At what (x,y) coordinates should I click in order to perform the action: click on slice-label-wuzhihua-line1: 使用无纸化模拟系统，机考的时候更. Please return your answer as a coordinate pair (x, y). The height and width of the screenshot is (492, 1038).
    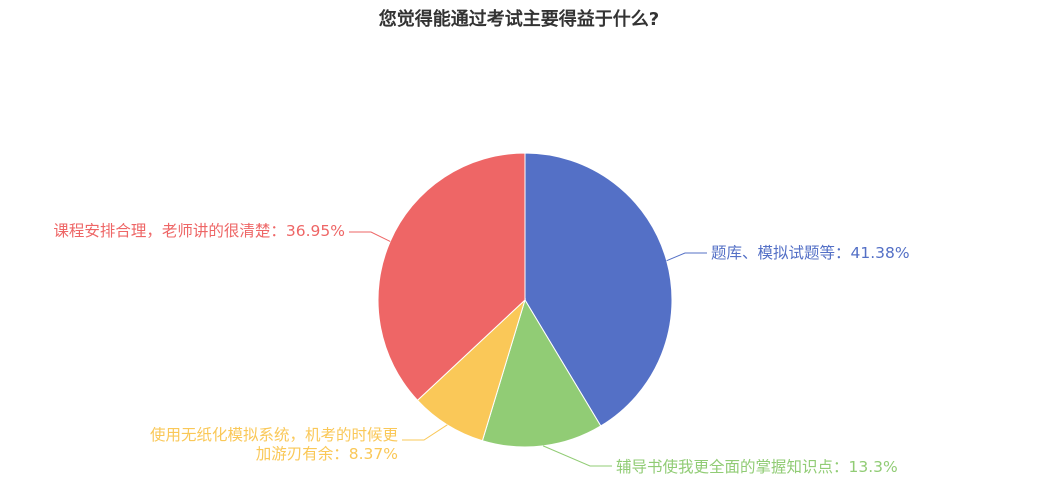
    Looking at the image, I should click on (274, 435).